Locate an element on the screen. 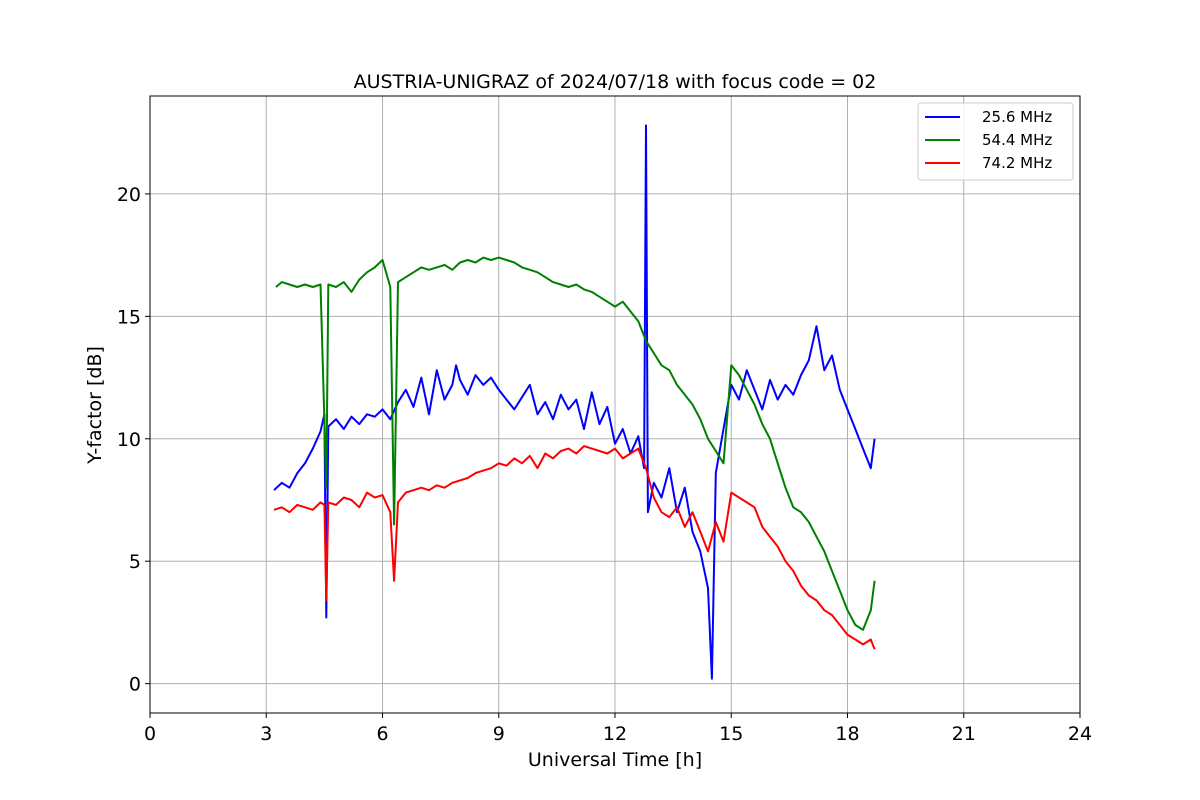 This screenshot has width=1200, height=800. legend-box is located at coordinates (995, 141).